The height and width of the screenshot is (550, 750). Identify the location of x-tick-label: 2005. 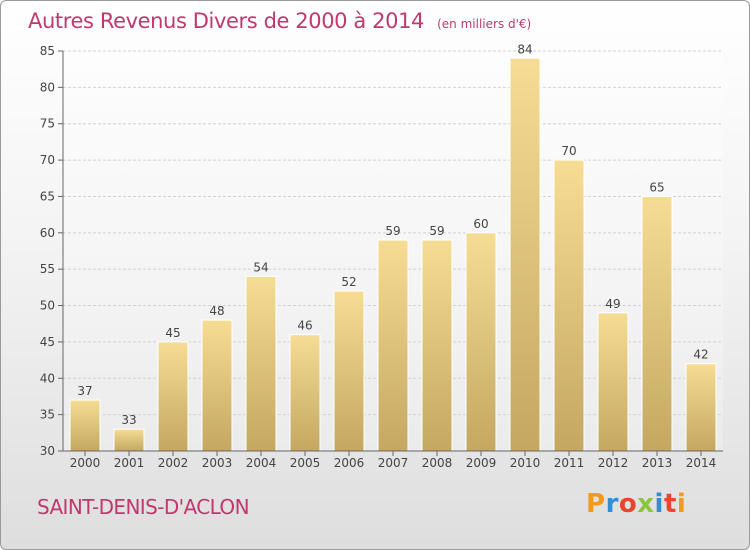
(305, 463).